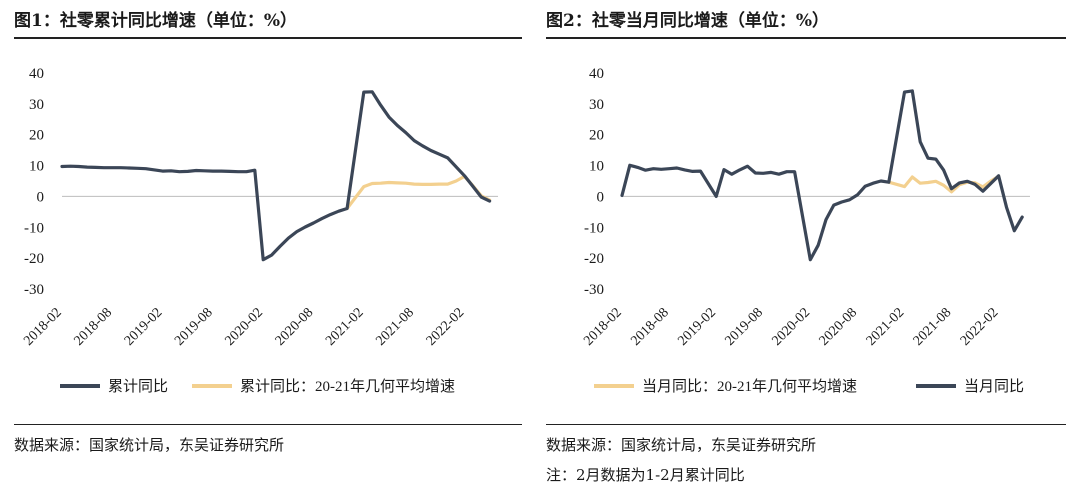  What do you see at coordinates (645, 475) in the screenshot?
I see `chart-note: 注：2月数据为1-2月累计同比` at bounding box center [645, 475].